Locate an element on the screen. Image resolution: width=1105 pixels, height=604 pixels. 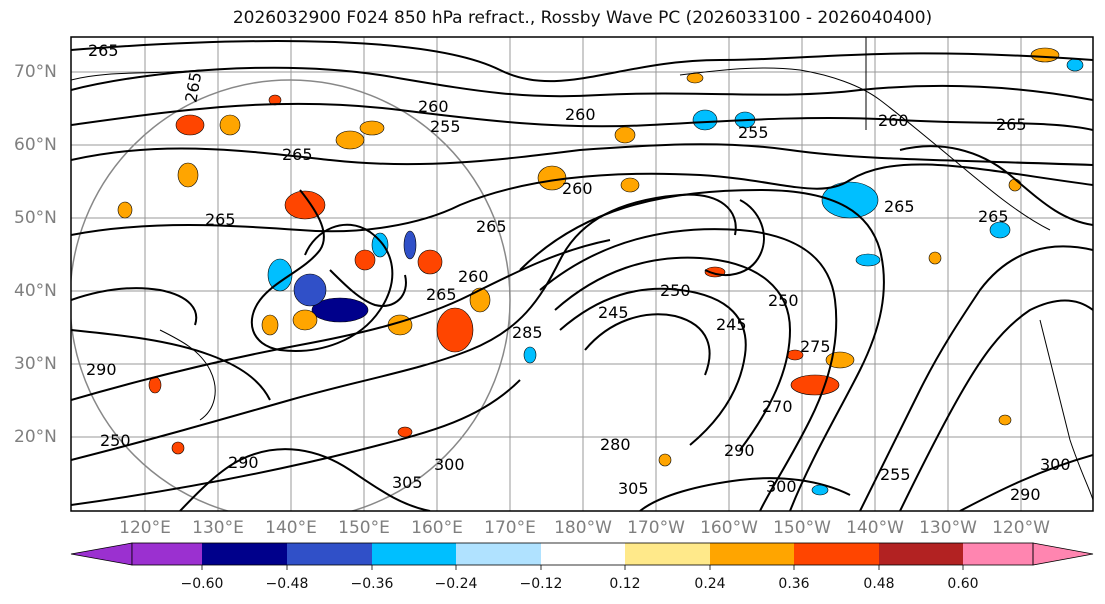
contour-label: 285 is located at coordinates (527, 332).